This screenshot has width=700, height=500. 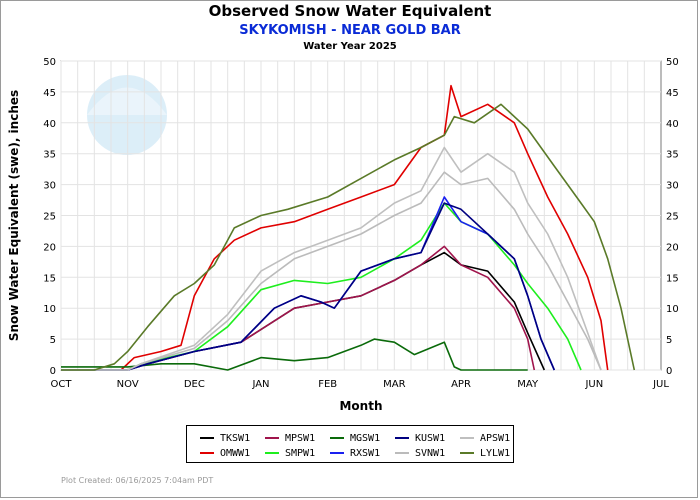 I want to click on legend-item: MGSW1, so click(x=355, y=438).